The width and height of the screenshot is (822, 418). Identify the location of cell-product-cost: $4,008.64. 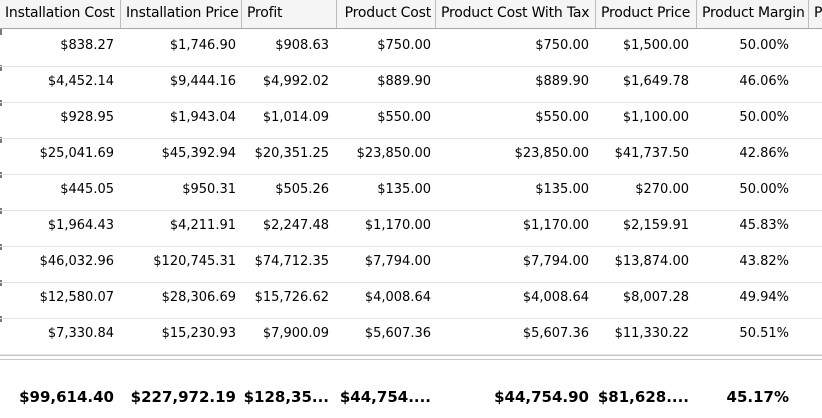
(397, 297).